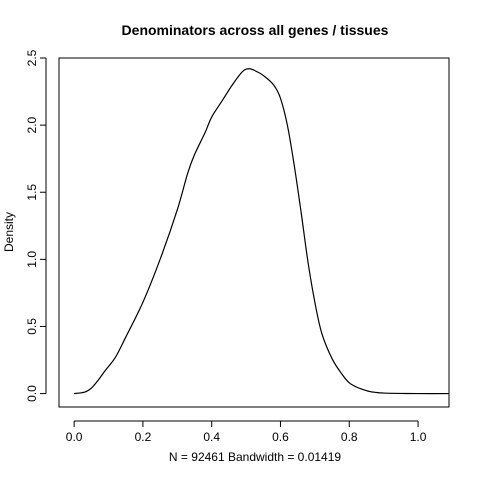 The height and width of the screenshot is (480, 480). I want to click on x-axis: 0.0 0.2 0.4 0.6 0.8 1.0, so click(246, 432).